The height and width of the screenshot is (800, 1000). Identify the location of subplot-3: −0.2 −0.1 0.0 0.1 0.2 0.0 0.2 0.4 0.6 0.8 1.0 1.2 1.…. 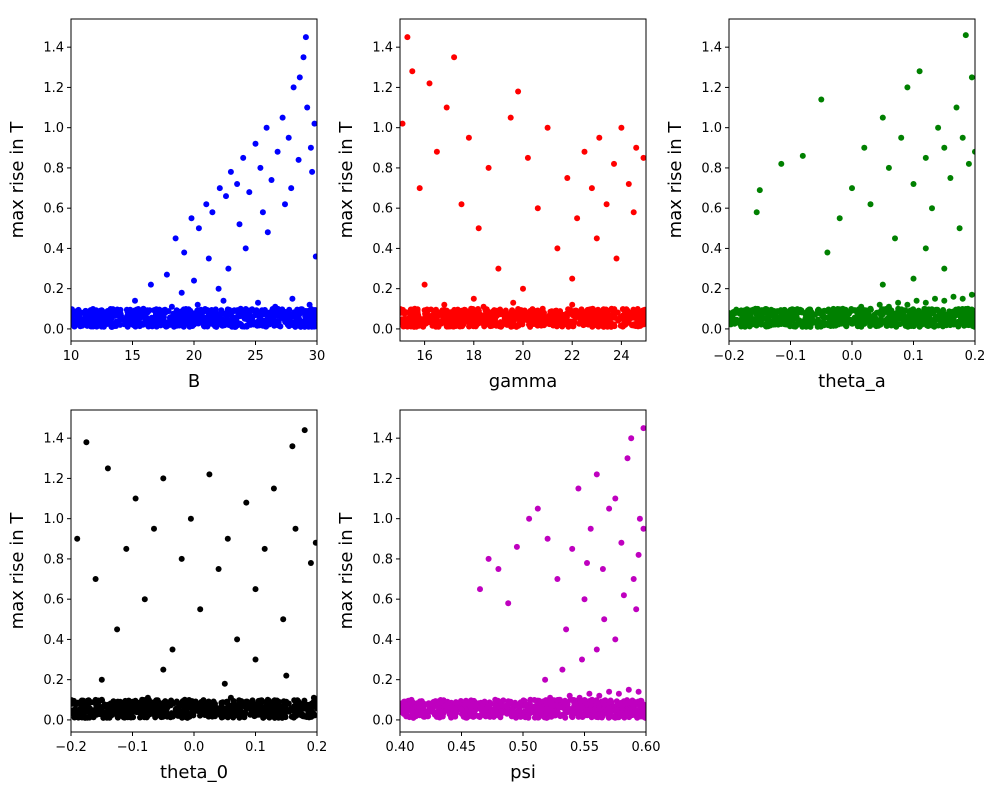
(825, 205).